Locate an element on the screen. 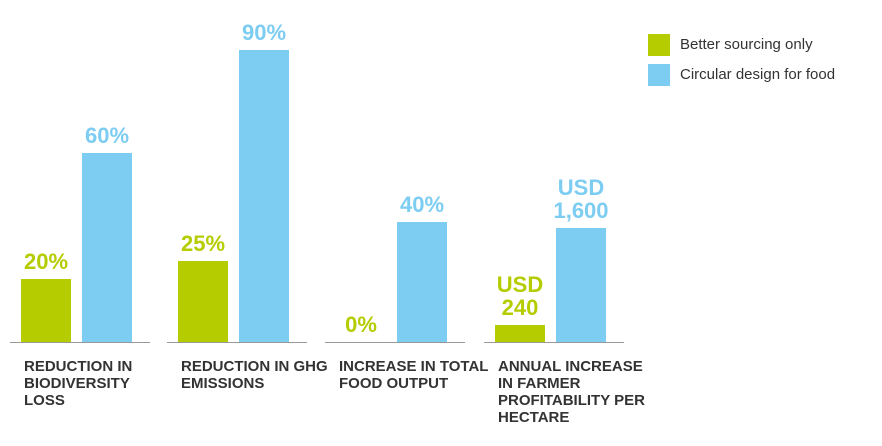 The width and height of the screenshot is (882, 446). legend-label: Better sourcing only is located at coordinates (746, 44).